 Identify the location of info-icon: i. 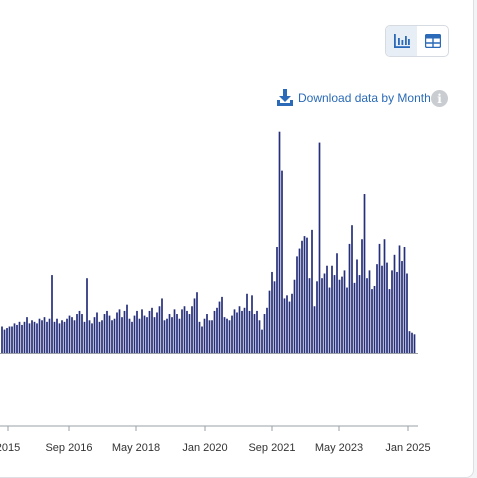
(439, 98).